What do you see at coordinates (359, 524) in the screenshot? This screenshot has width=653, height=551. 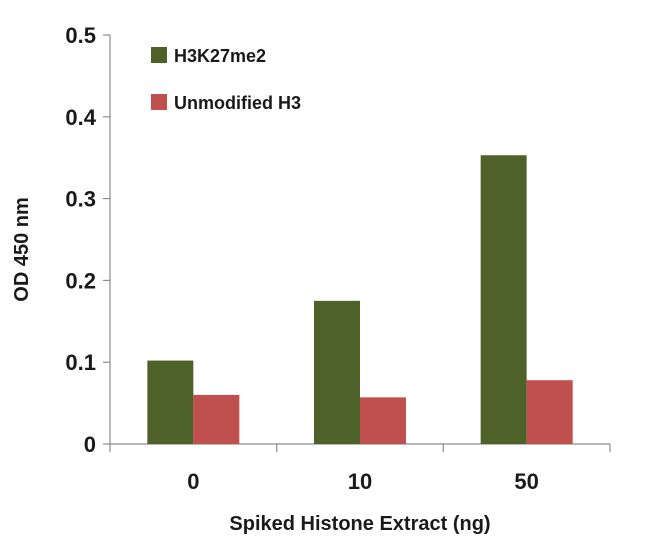 I see `x-axis-title: Spiked Histone Extract (ng)` at bounding box center [359, 524].